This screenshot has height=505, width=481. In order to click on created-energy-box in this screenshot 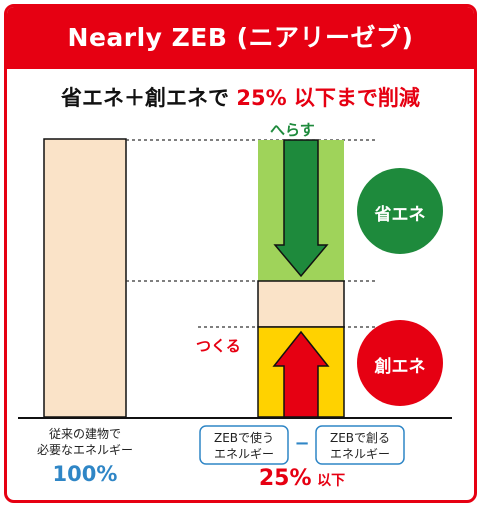, I will do `click(360, 445)`.